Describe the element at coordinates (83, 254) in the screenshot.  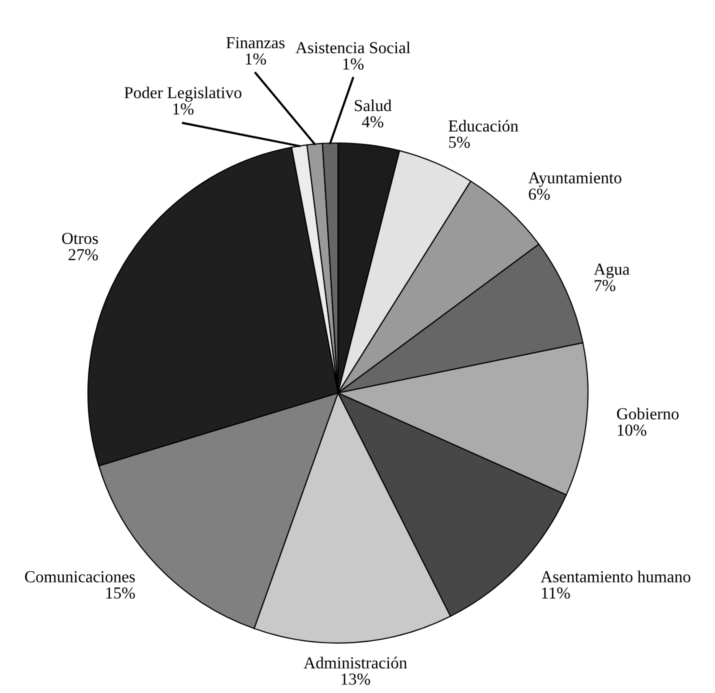
I see `data-label: 27%` at that location.